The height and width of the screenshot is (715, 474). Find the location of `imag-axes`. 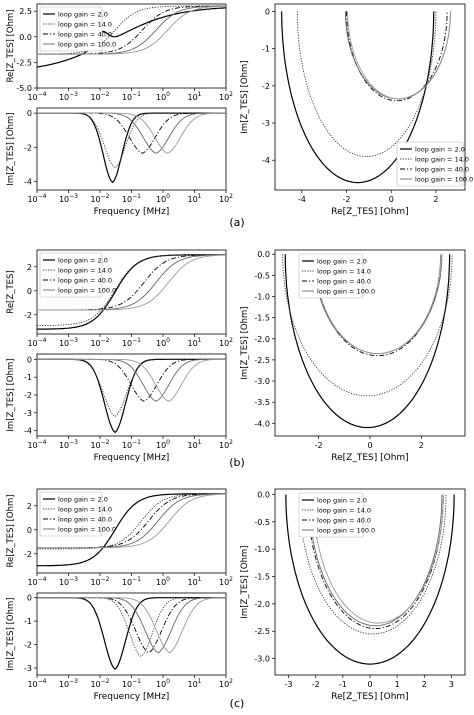

imag-axes is located at coordinates (131, 395).